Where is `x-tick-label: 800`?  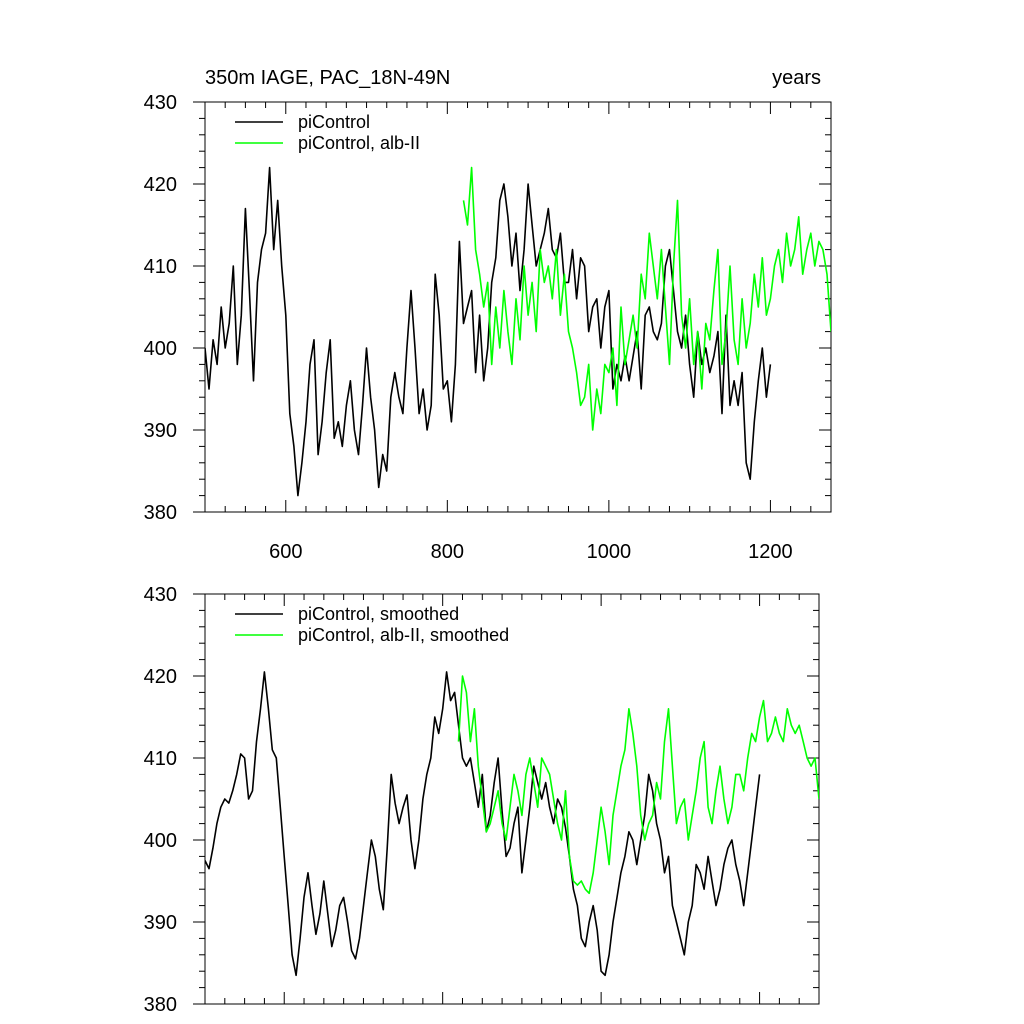
x-tick-label: 800 is located at coordinates (447, 552).